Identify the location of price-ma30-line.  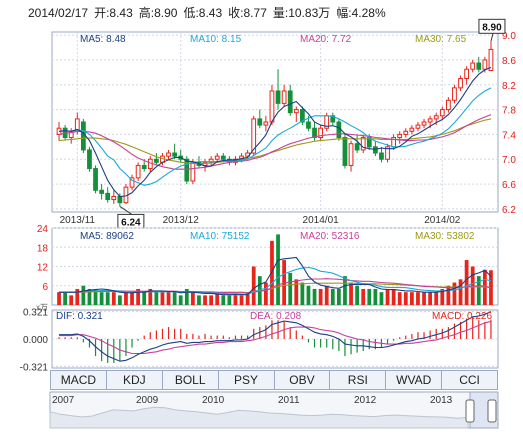
(275, 141).